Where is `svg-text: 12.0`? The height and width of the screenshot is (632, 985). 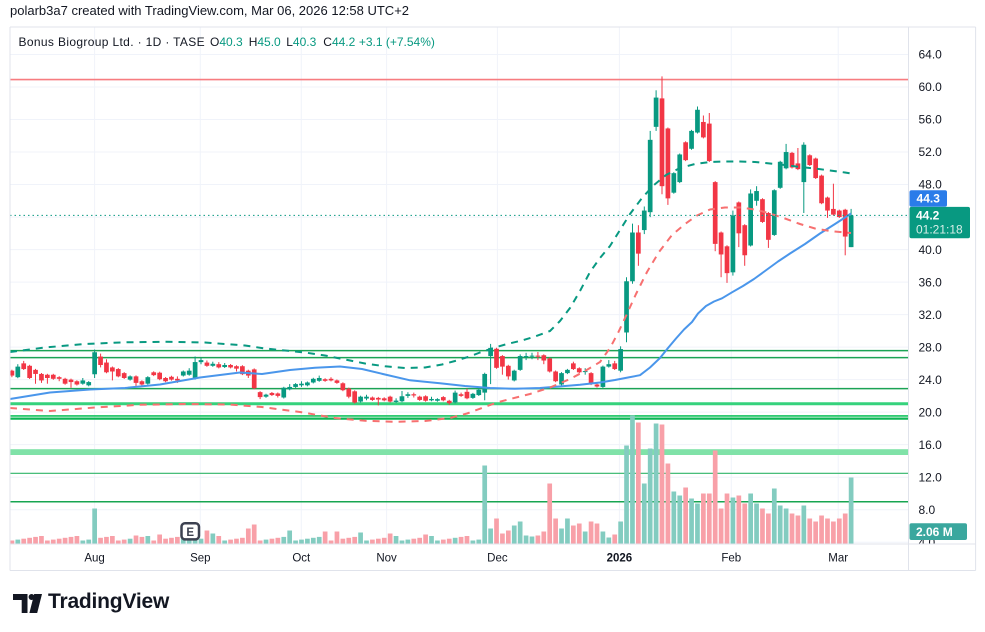 svg-text: 12.0 is located at coordinates (931, 477).